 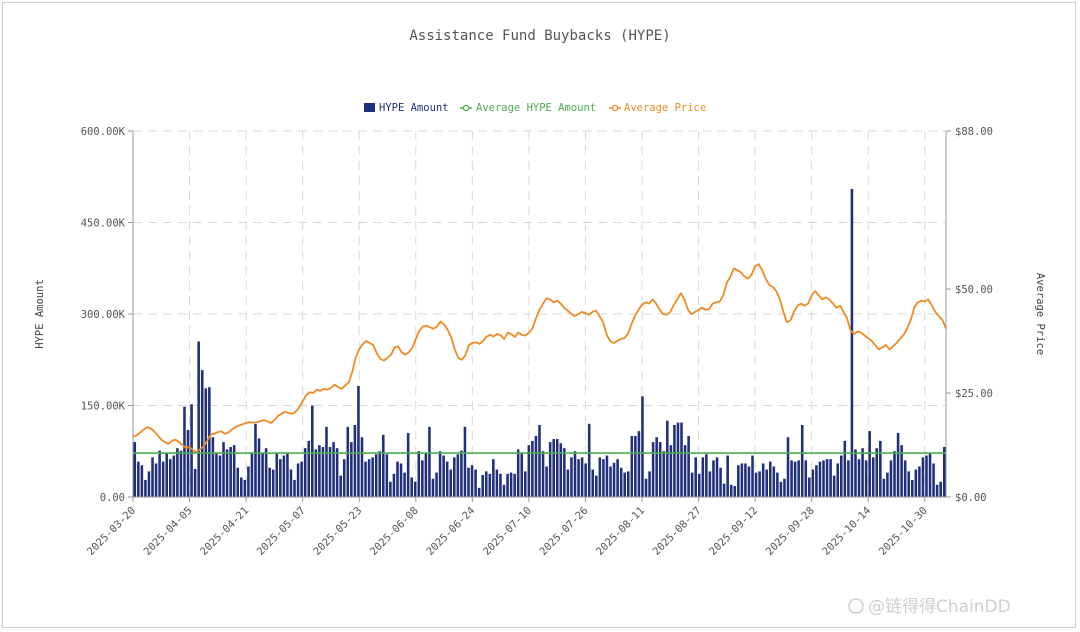 I want to click on legend-marker-average-hype-amount, so click(x=466, y=108).